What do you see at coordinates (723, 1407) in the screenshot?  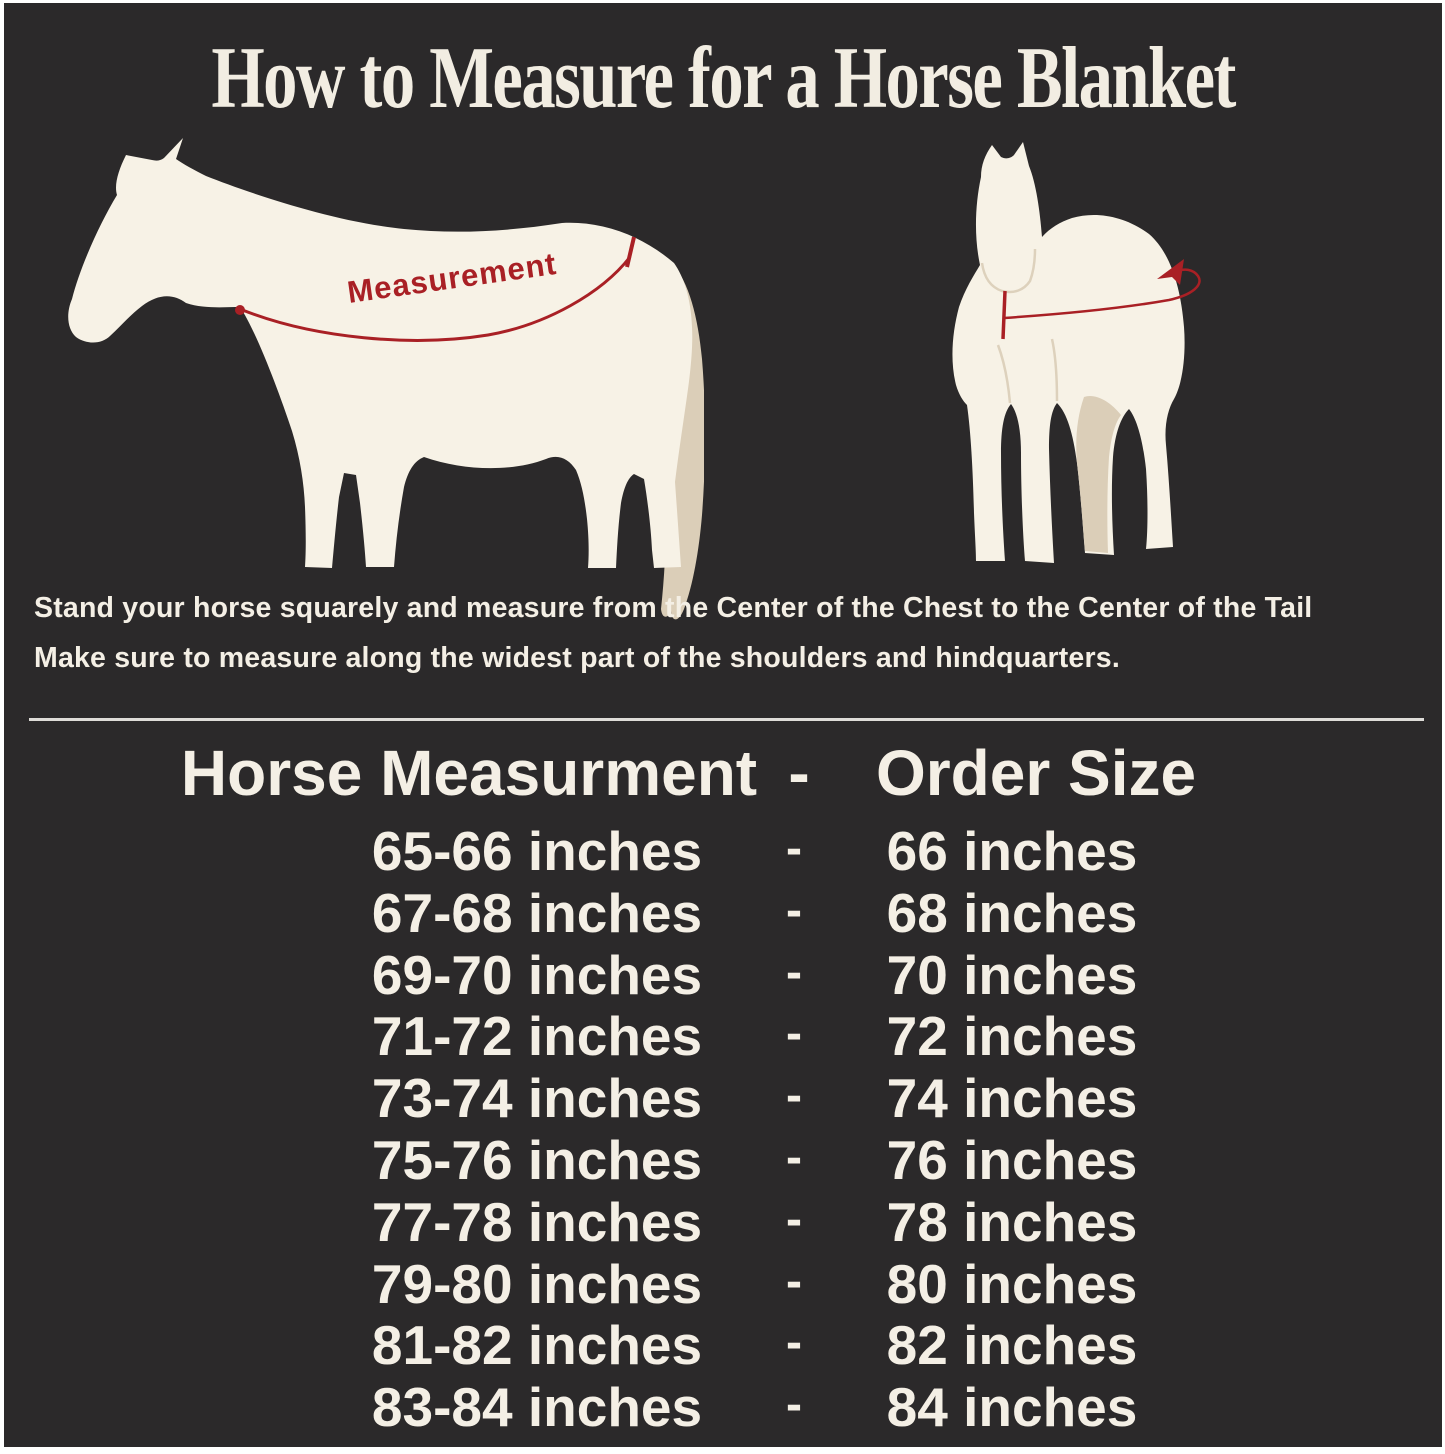 I see `table-row: 83-84 inches - 84 inches` at bounding box center [723, 1407].